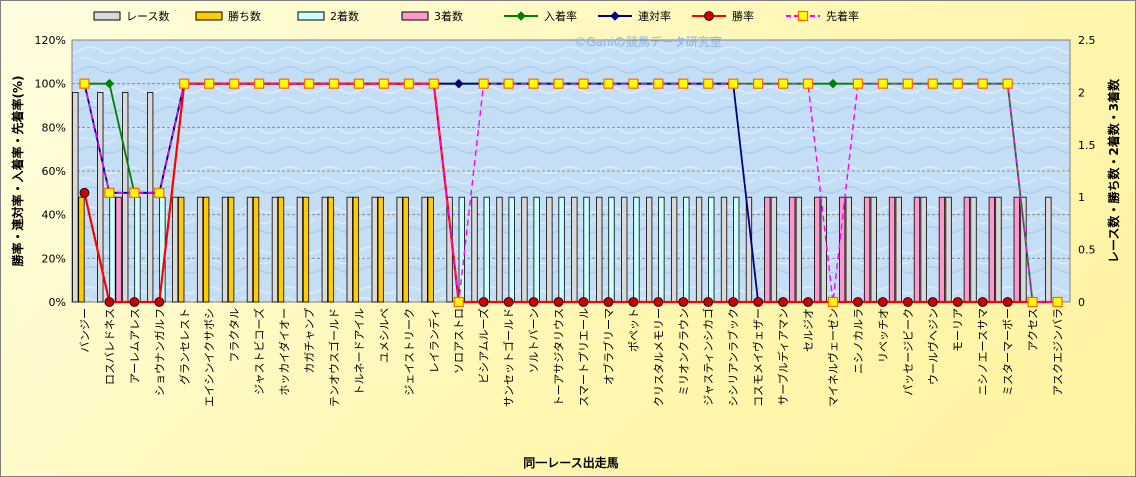 Image resolution: width=1136 pixels, height=477 pixels. I want to click on y-right-tick-label: 0, so click(1081, 302).